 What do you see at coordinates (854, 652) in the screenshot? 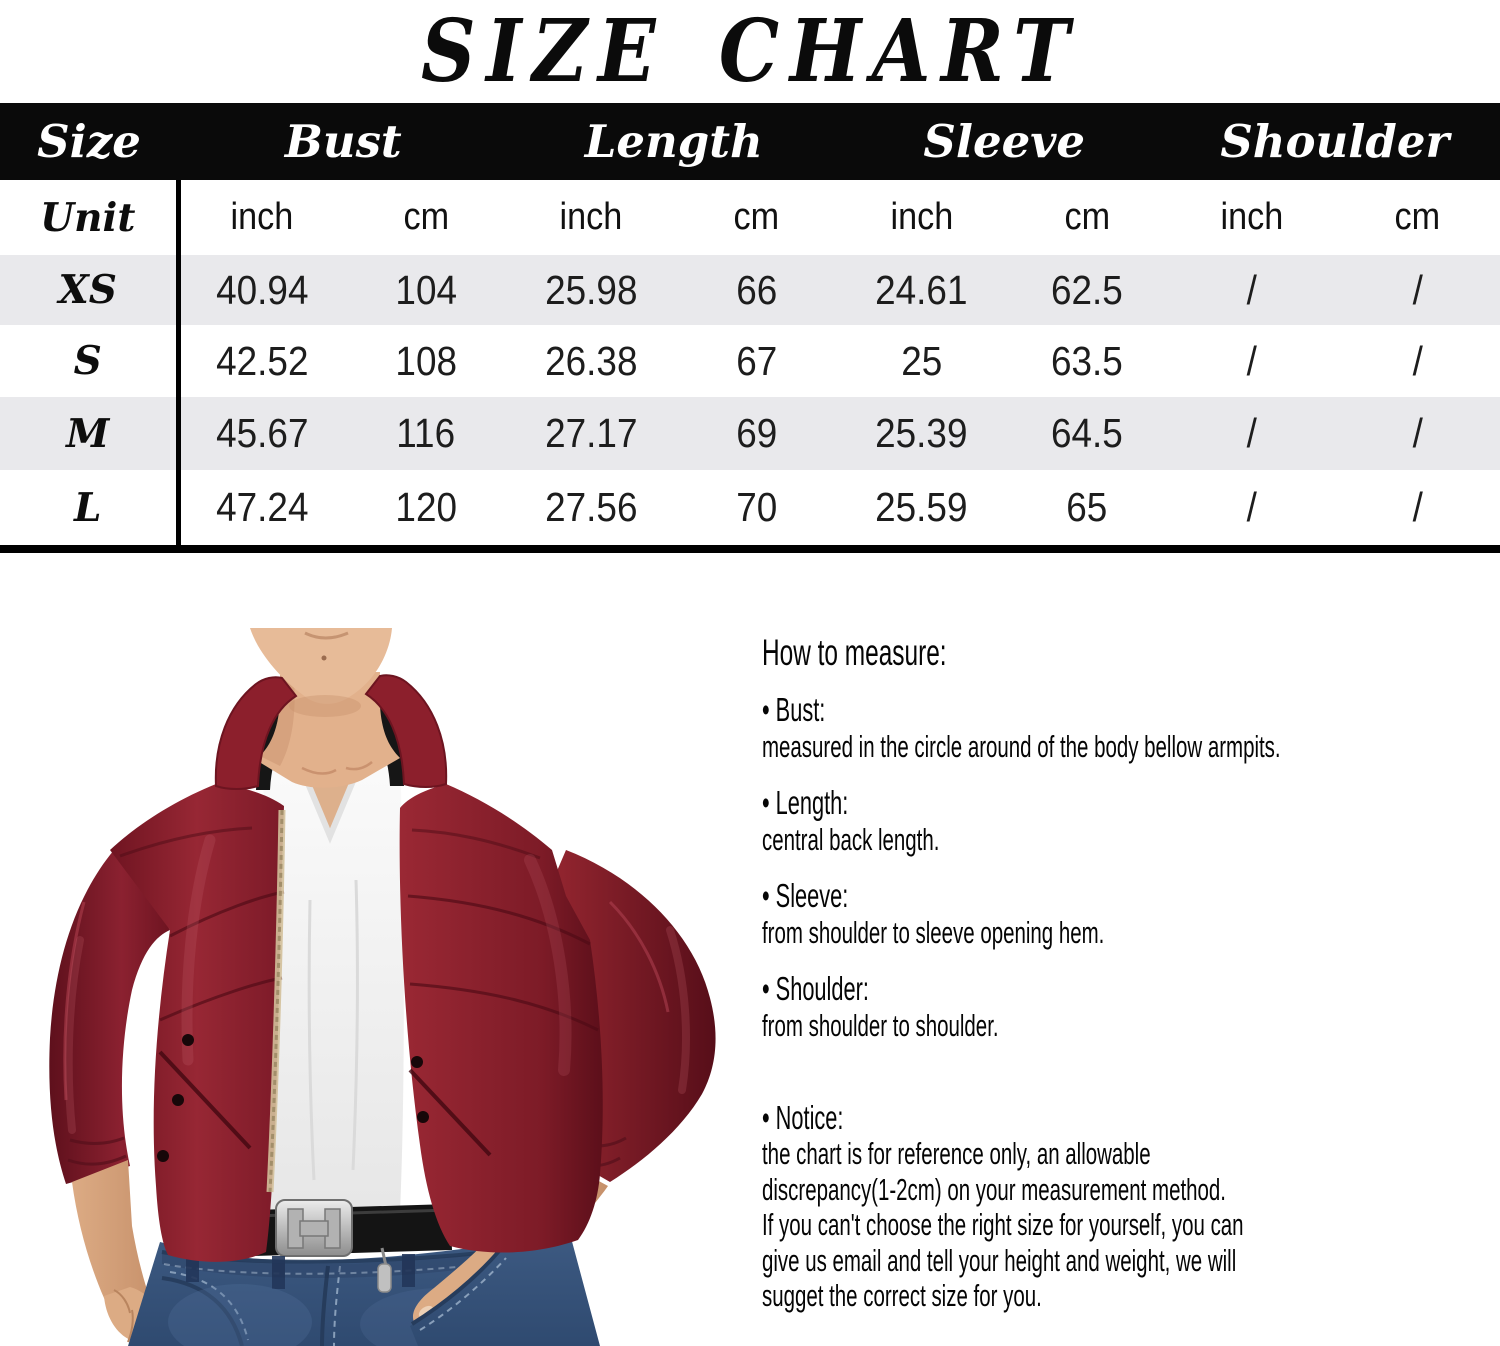
I see `how-to-measure-heading: How to measure:` at bounding box center [854, 652].